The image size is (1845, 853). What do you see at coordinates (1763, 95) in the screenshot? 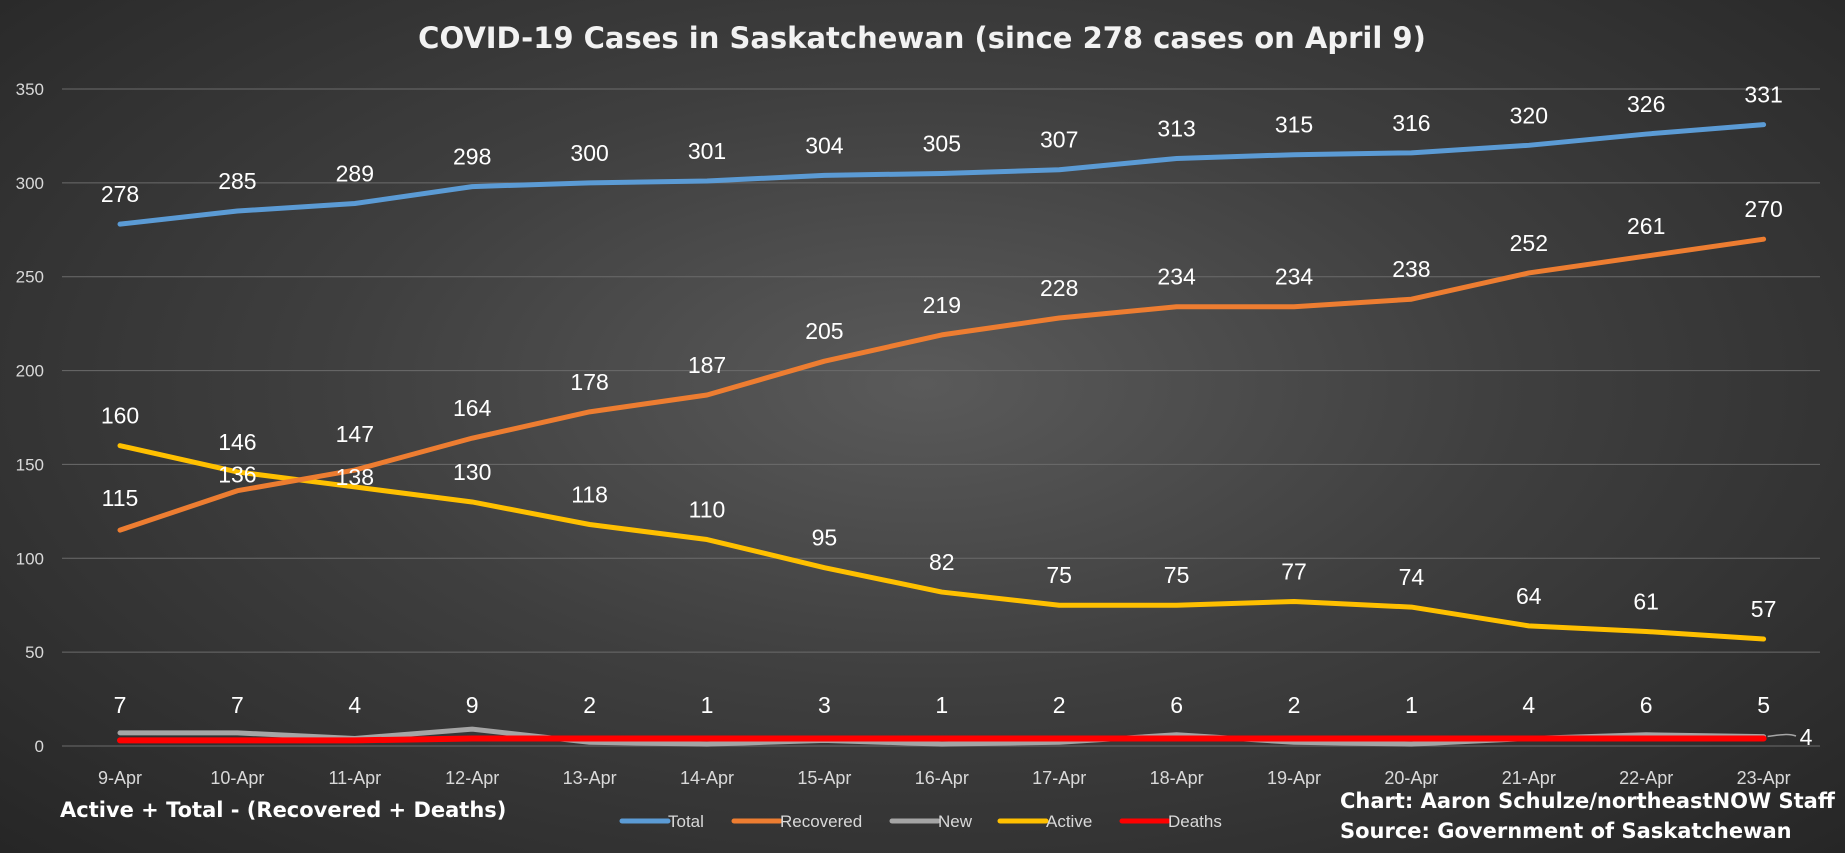
I see `data-label-total: 331` at bounding box center [1763, 95].